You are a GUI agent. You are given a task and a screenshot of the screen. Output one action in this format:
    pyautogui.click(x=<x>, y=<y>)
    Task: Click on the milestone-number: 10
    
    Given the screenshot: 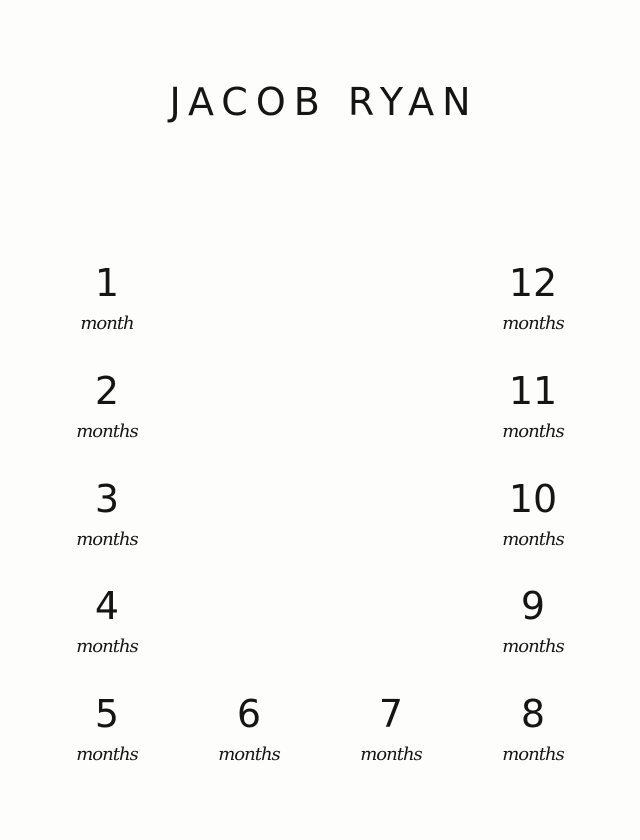 What is the action you would take?
    pyautogui.click(x=533, y=499)
    